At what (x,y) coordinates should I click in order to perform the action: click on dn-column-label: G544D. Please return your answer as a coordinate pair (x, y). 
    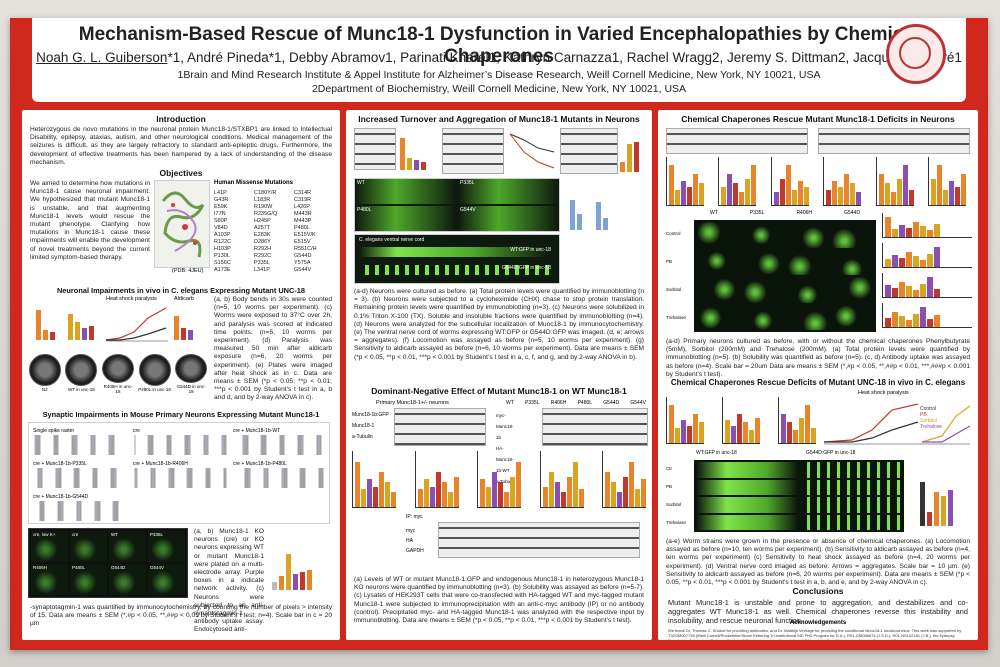
    Looking at the image, I should click on (611, 403).